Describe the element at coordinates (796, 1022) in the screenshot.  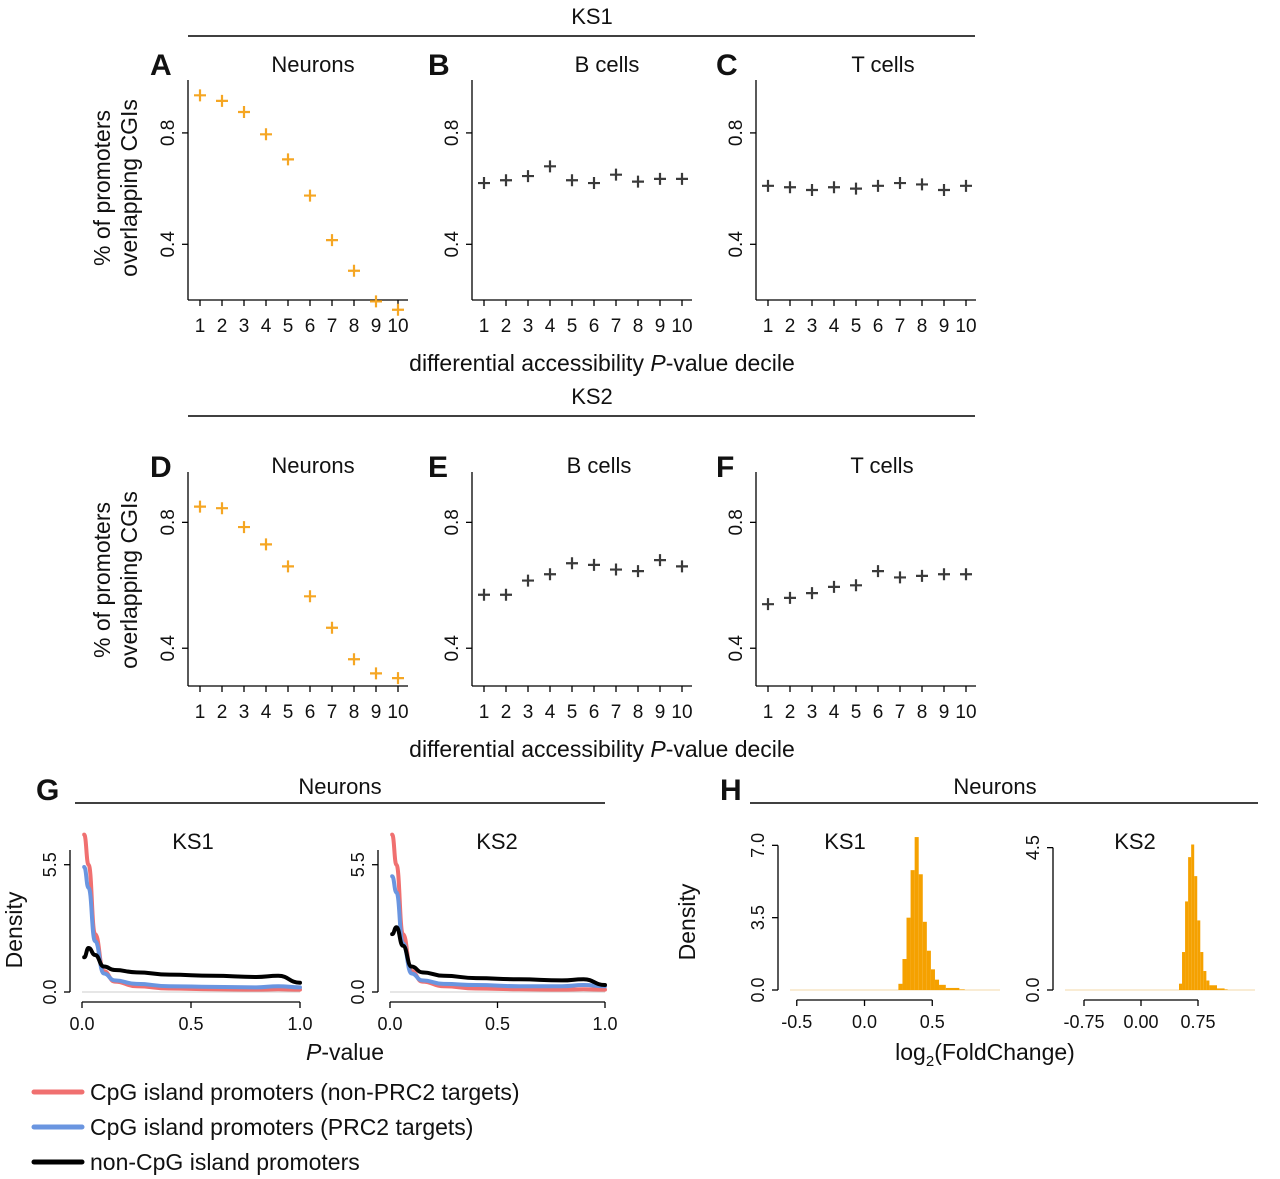
I see `x-tick-label: -0.5` at that location.